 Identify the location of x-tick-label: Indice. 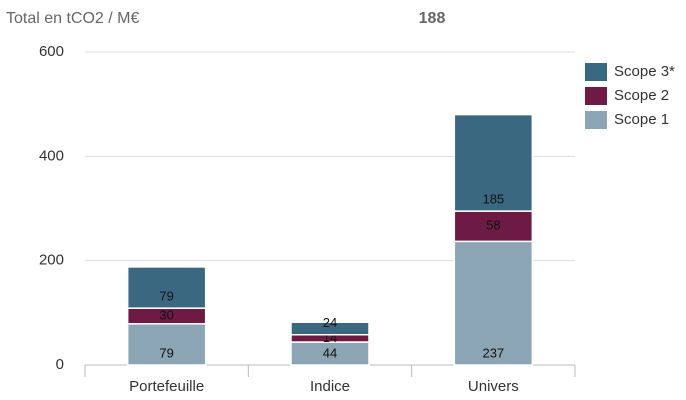
(330, 386).